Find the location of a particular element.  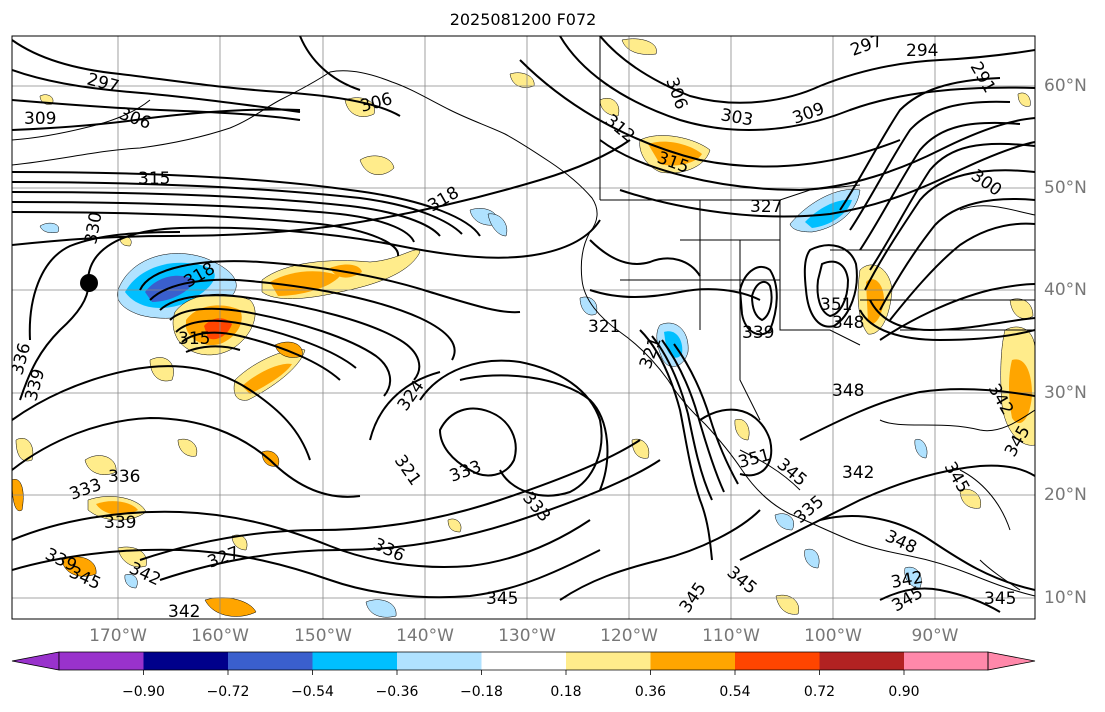

colorbar is located at coordinates (523, 663).